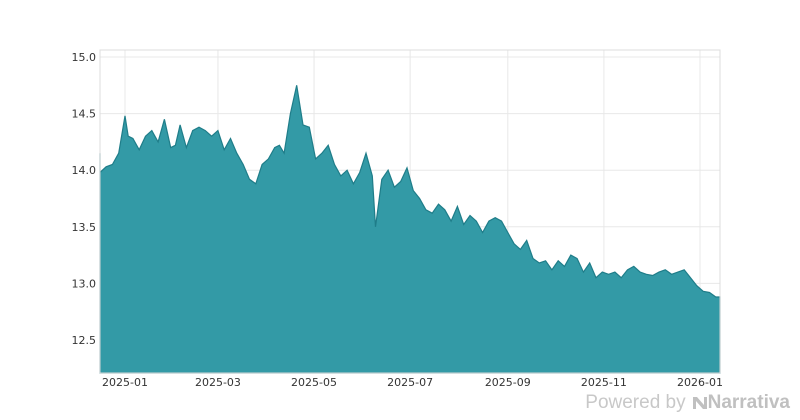 Image resolution: width=800 pixels, height=420 pixels. What do you see at coordinates (84, 283) in the screenshot?
I see `y-tick-label: 13.0` at bounding box center [84, 283].